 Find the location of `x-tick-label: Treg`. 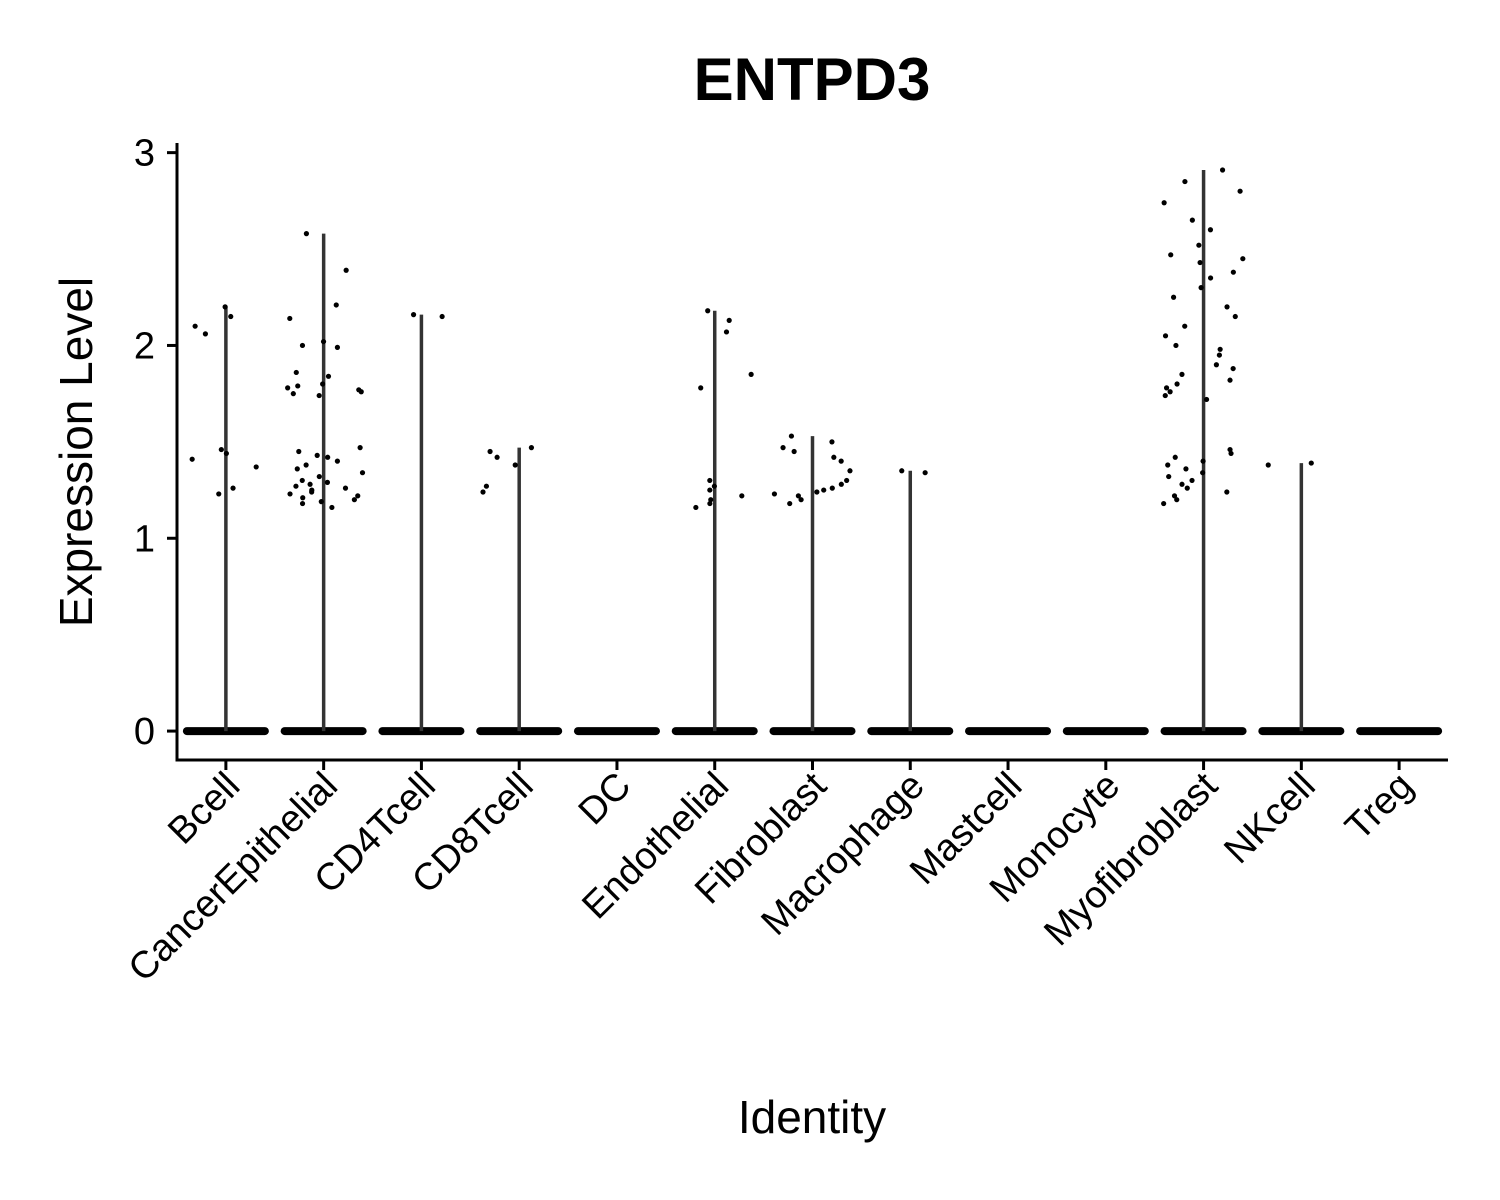

x-tick-label: Treg is located at coordinates (1380, 807).